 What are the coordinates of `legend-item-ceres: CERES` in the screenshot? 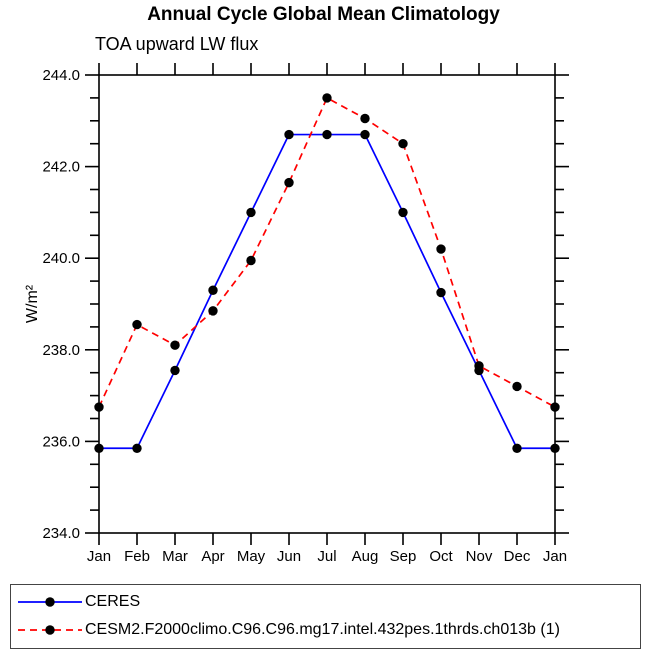 It's located at (325, 602).